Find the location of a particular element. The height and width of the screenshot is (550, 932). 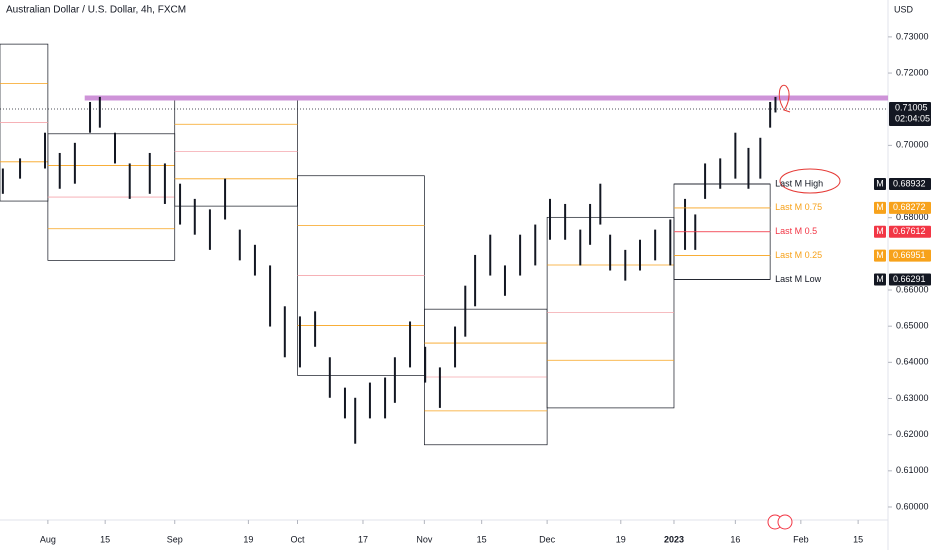

icon is located at coordinates (785, 522).